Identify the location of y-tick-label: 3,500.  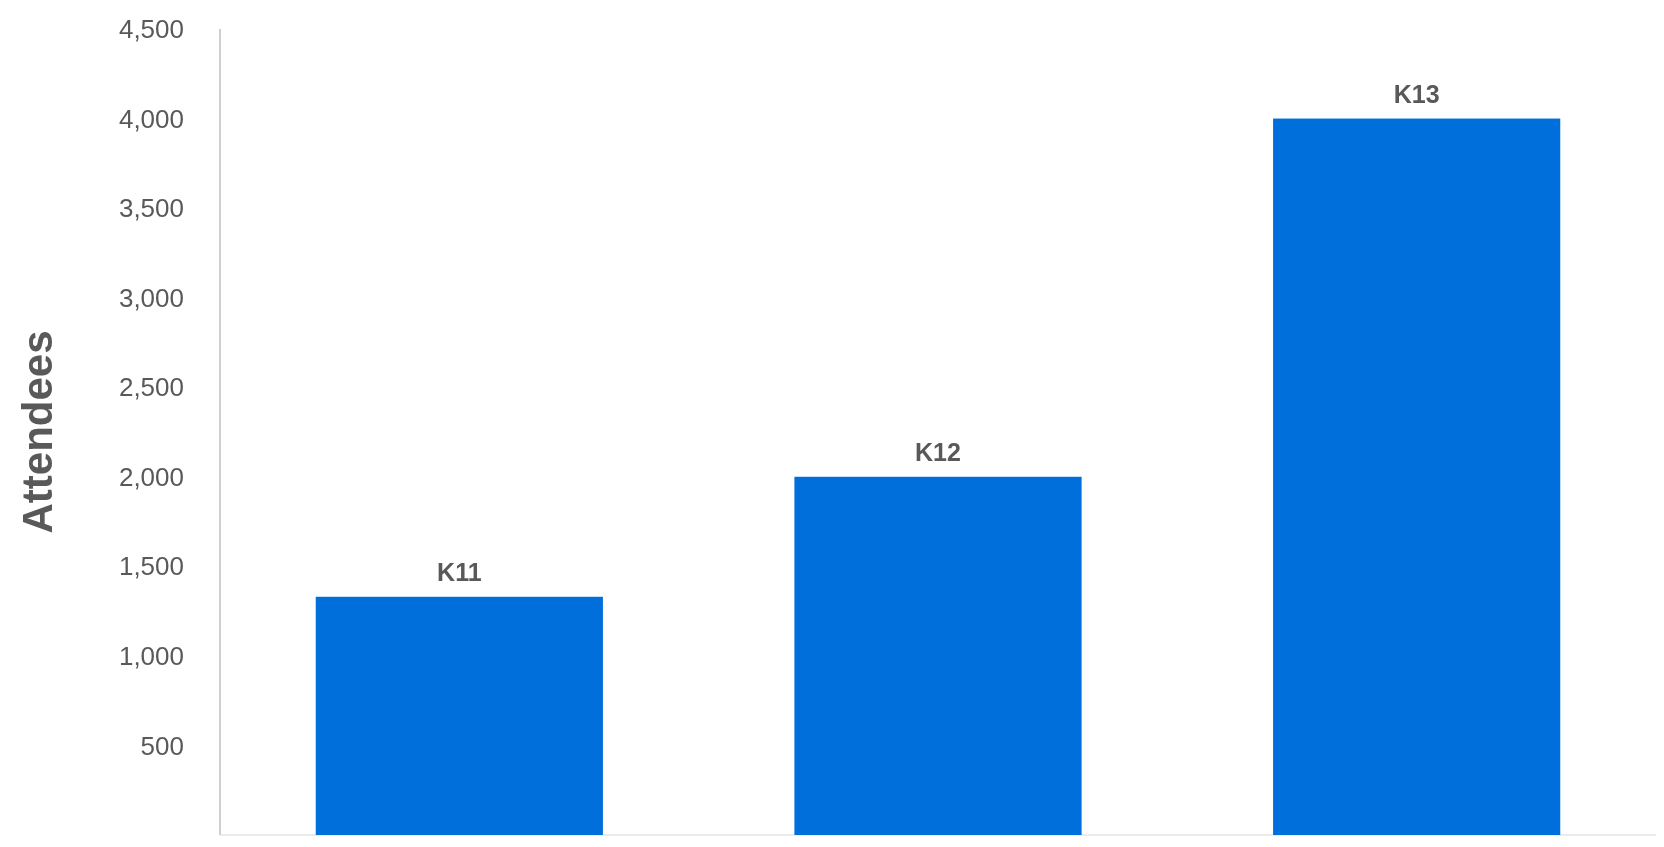
(151, 208).